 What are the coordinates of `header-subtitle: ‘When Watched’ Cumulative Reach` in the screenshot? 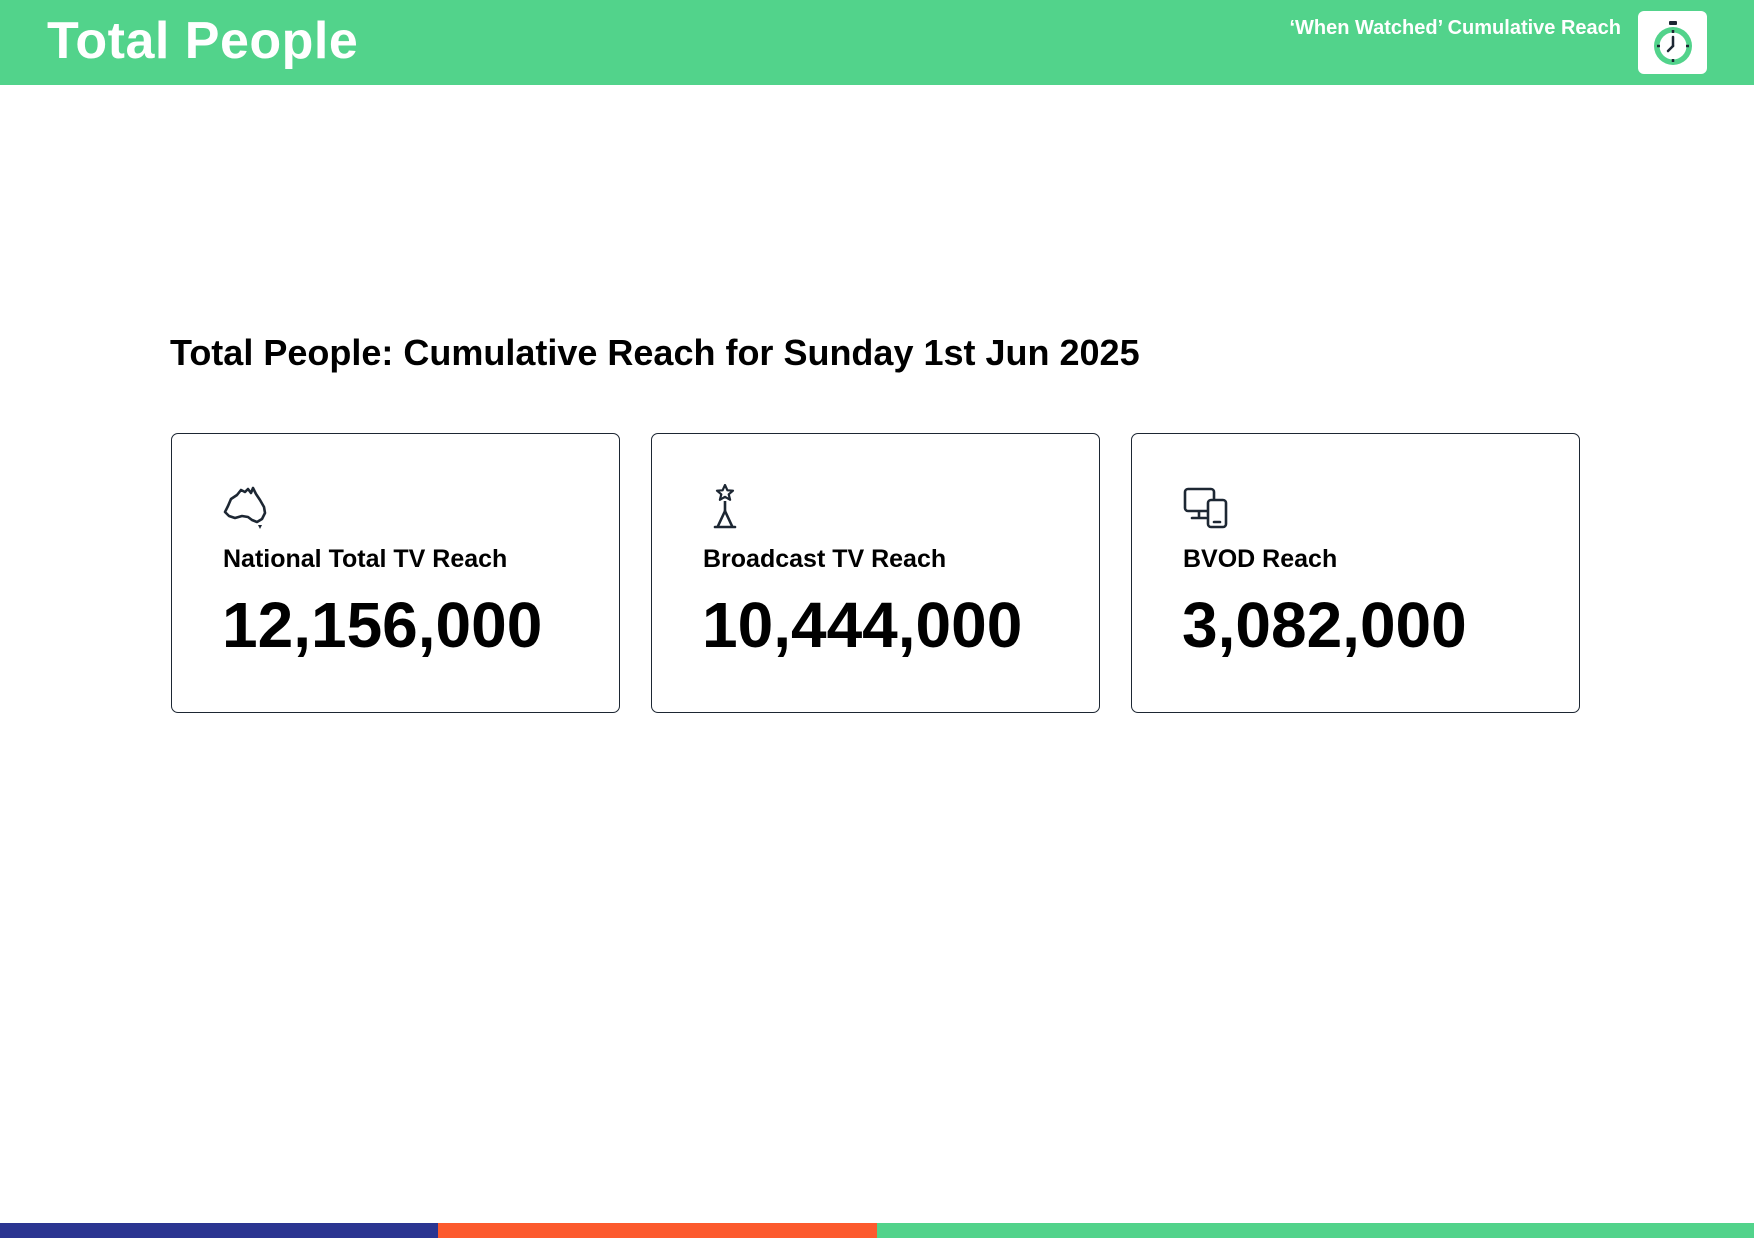 It's located at (1455, 28).